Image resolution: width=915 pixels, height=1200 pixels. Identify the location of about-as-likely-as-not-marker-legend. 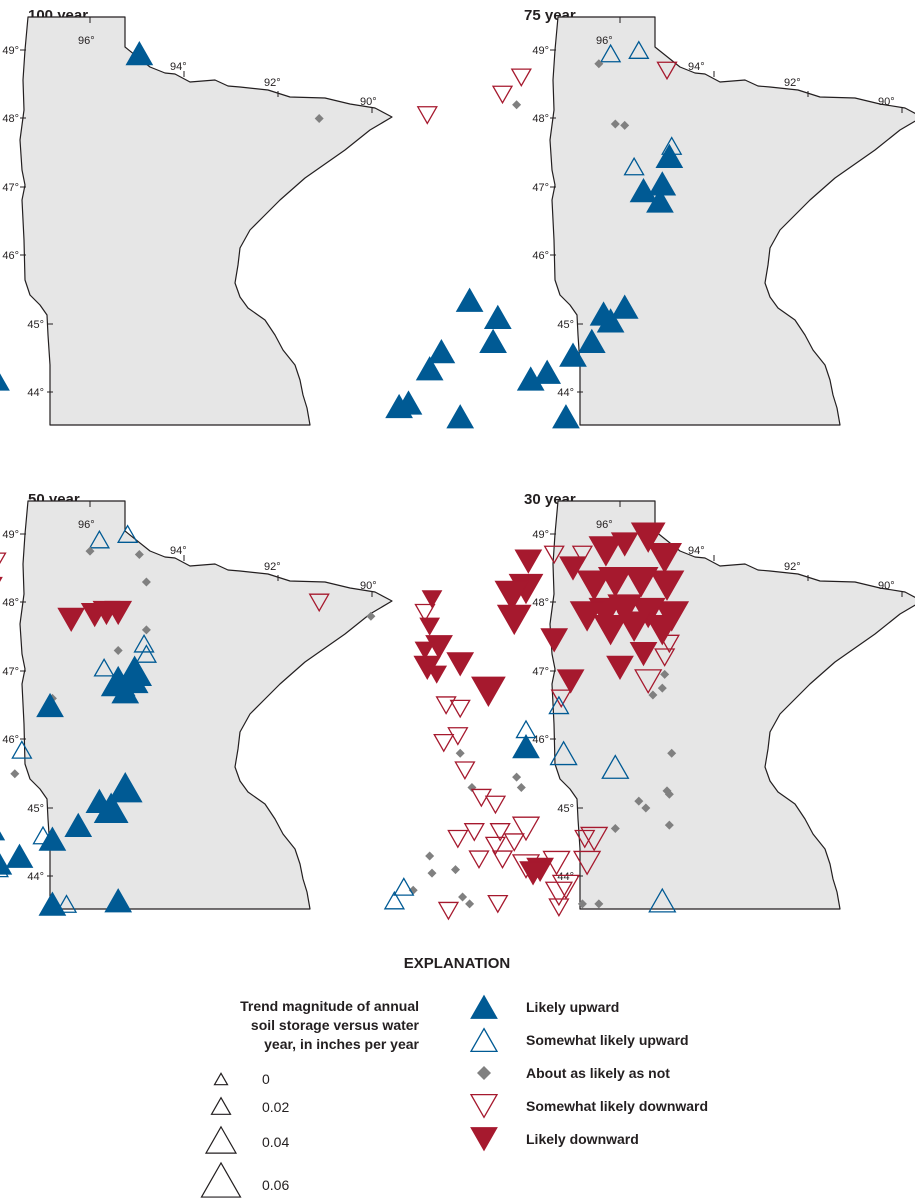
(484, 1073).